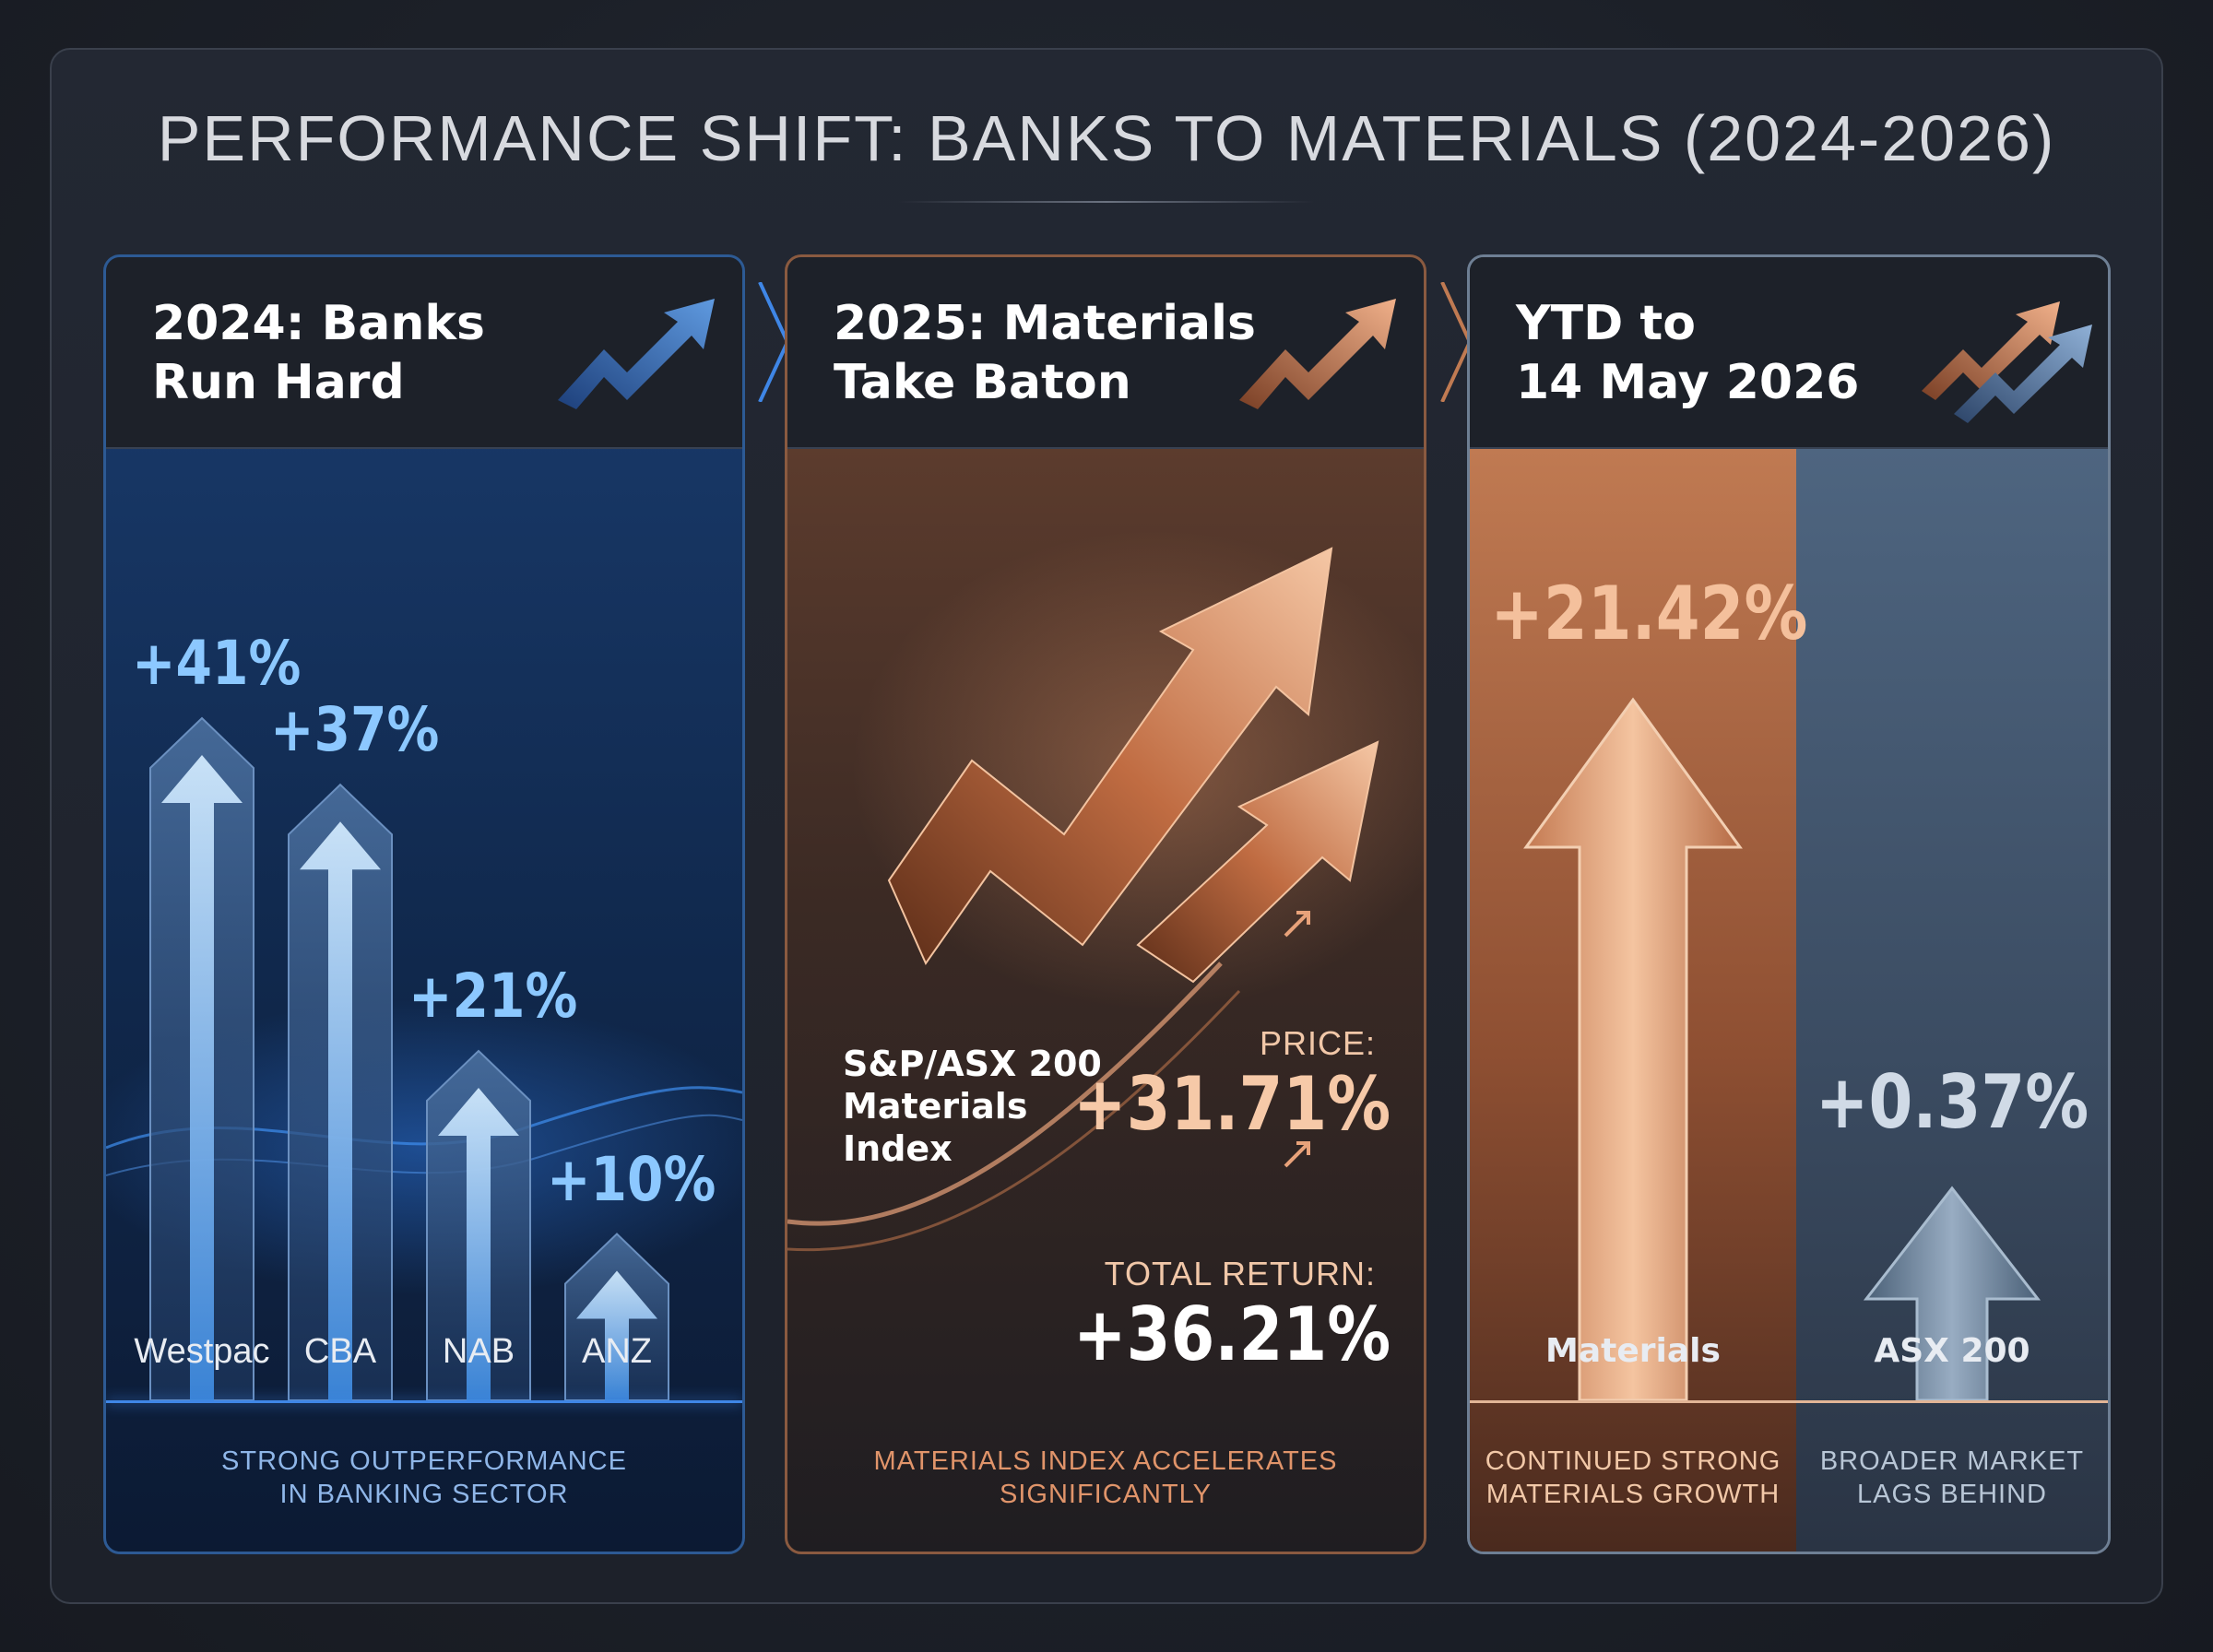 The height and width of the screenshot is (1652, 2213). I want to click on panel-title: YTD to 14 May 2026, so click(1688, 353).